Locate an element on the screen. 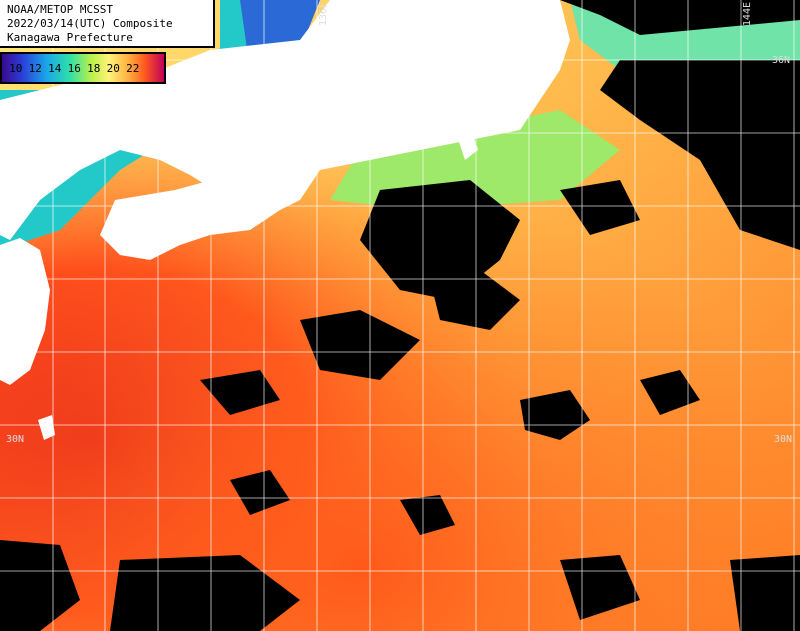  coastal-green-water is located at coordinates (475, 160).